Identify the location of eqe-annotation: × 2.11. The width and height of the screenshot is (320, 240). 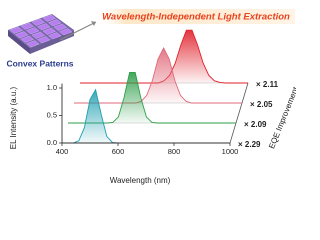
(267, 84).